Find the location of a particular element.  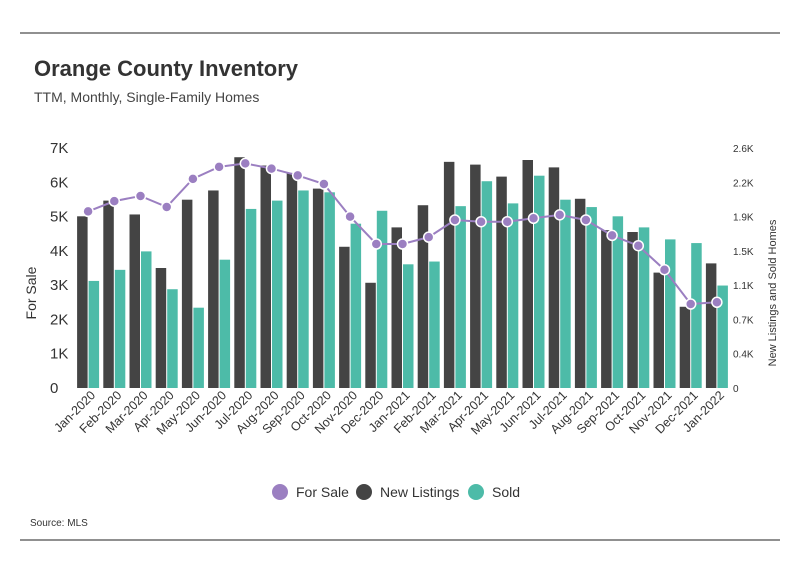

legend-marker-sold is located at coordinates (476, 492).